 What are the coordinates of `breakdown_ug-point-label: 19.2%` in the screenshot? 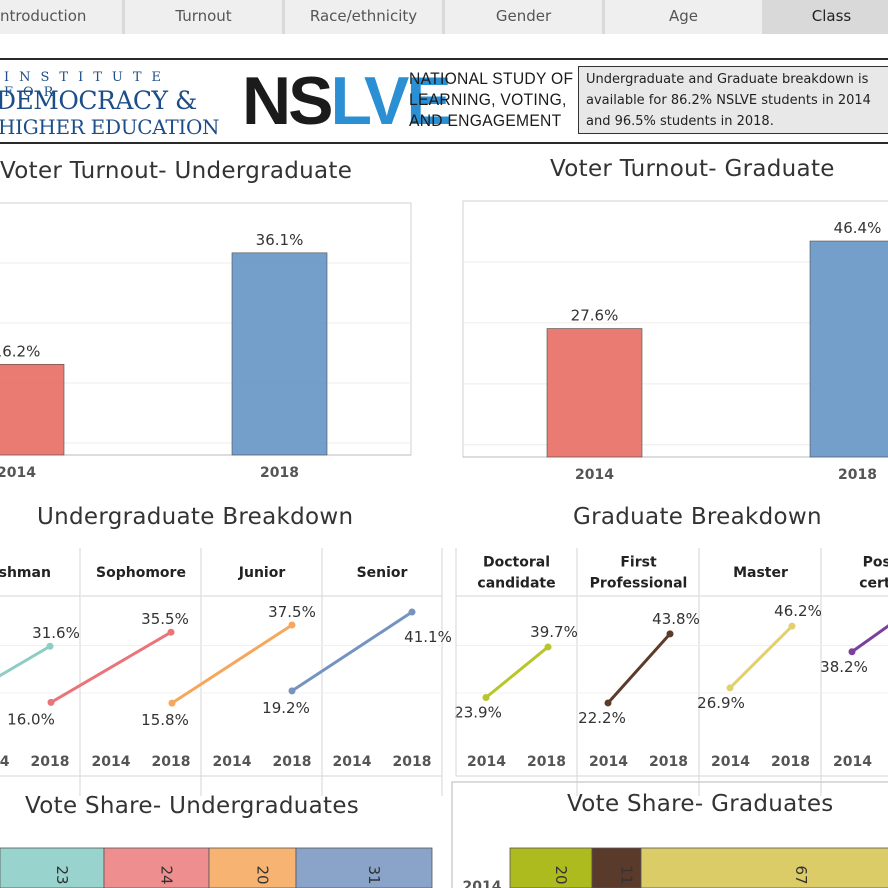 It's located at (286, 708).